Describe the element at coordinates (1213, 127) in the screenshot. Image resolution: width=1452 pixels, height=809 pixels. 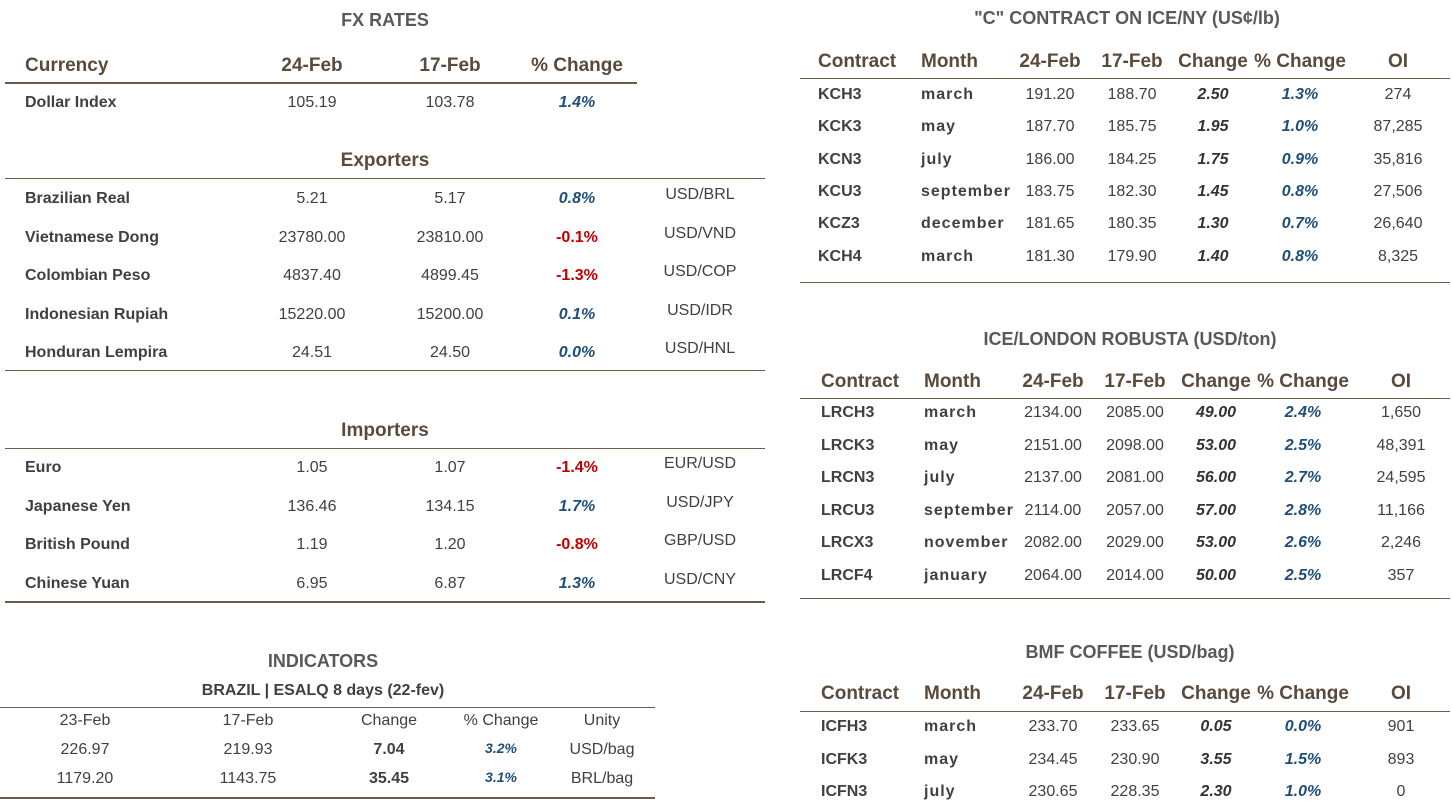
I see `cell: 1.95` at that location.